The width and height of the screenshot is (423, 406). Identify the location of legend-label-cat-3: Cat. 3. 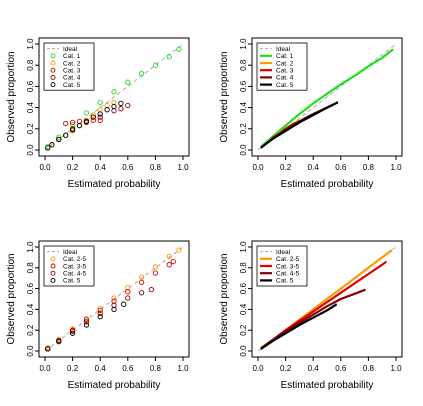
(285, 71).